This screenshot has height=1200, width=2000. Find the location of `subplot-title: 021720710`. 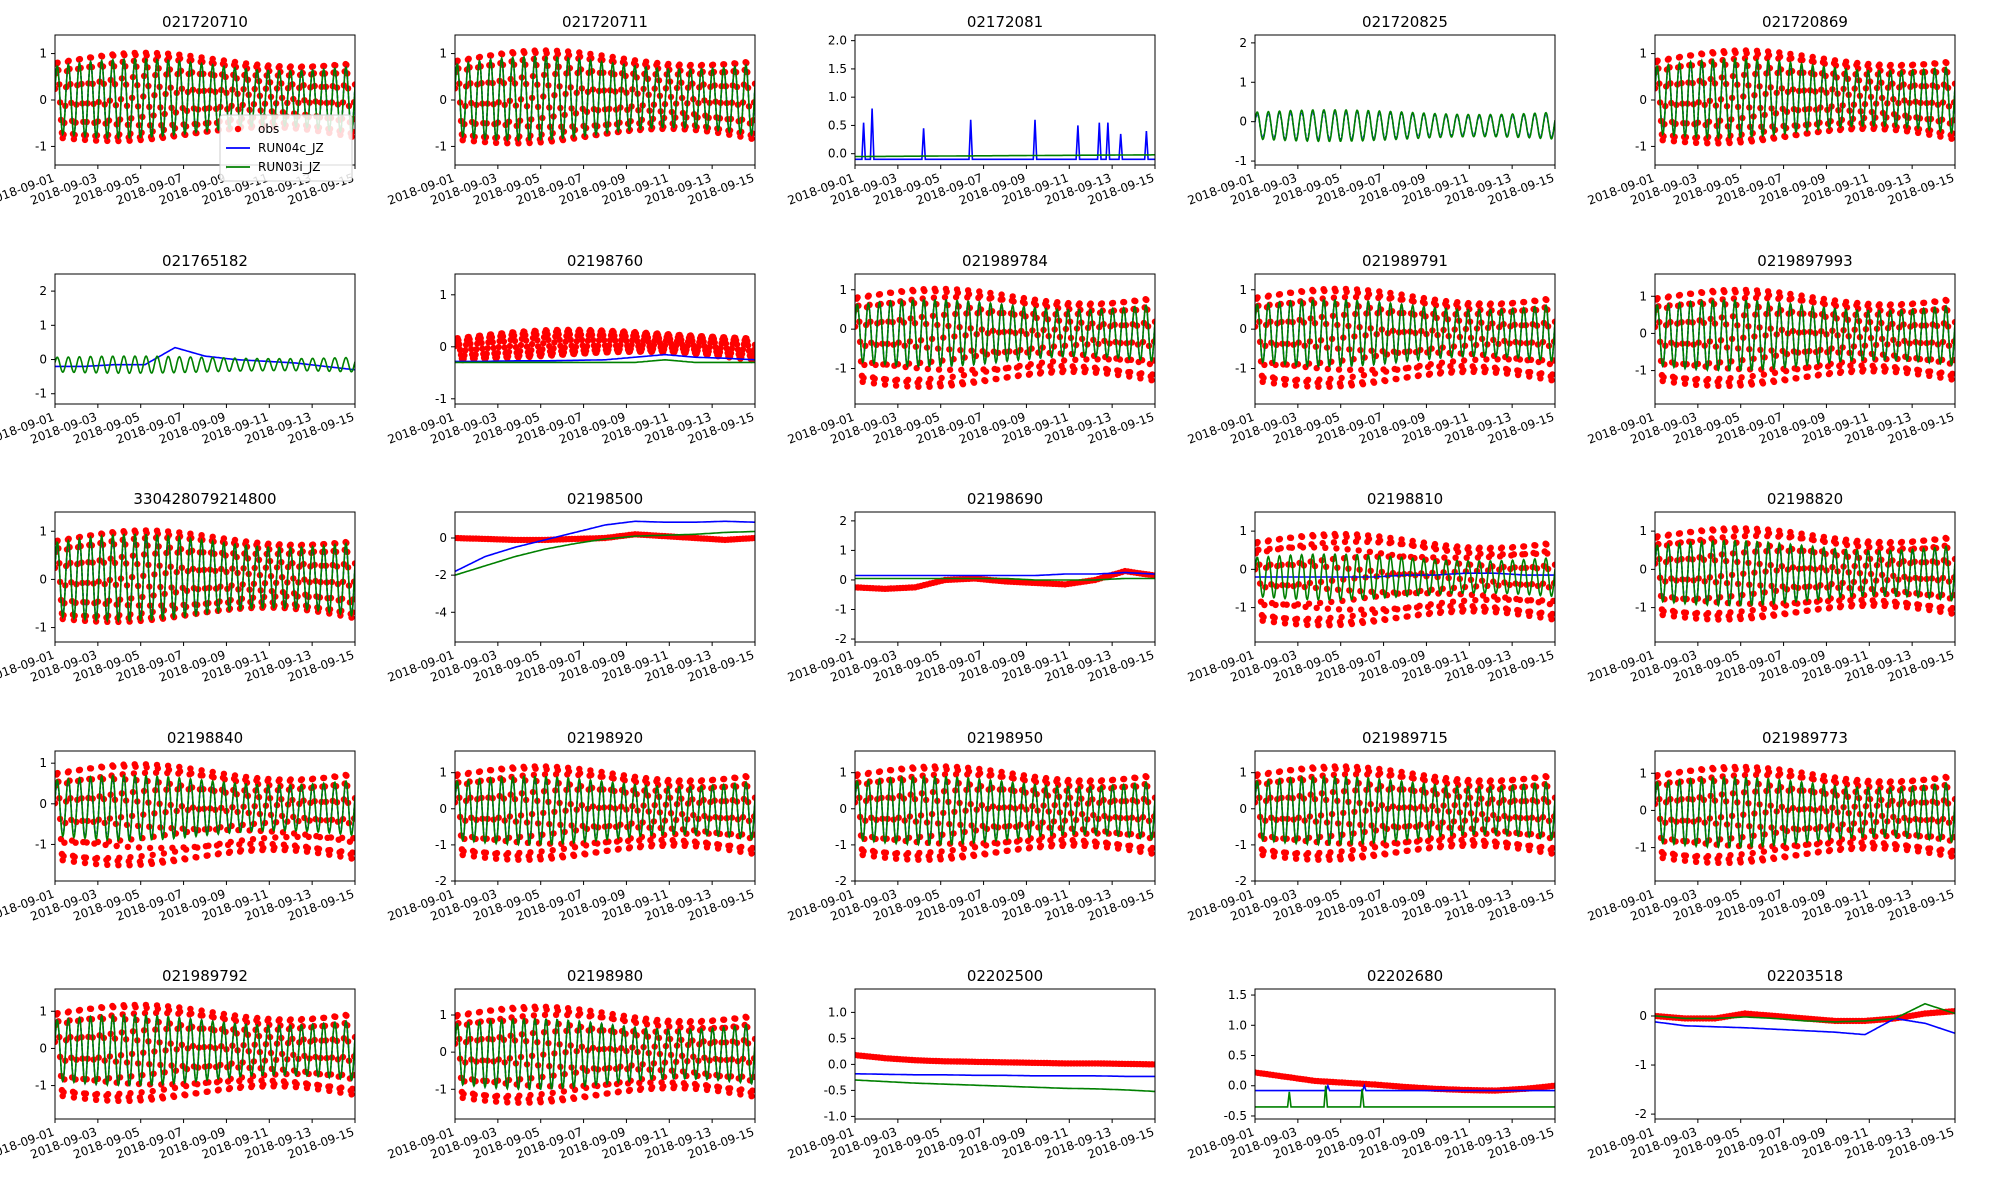

subplot-title: 021720710 is located at coordinates (205, 22).